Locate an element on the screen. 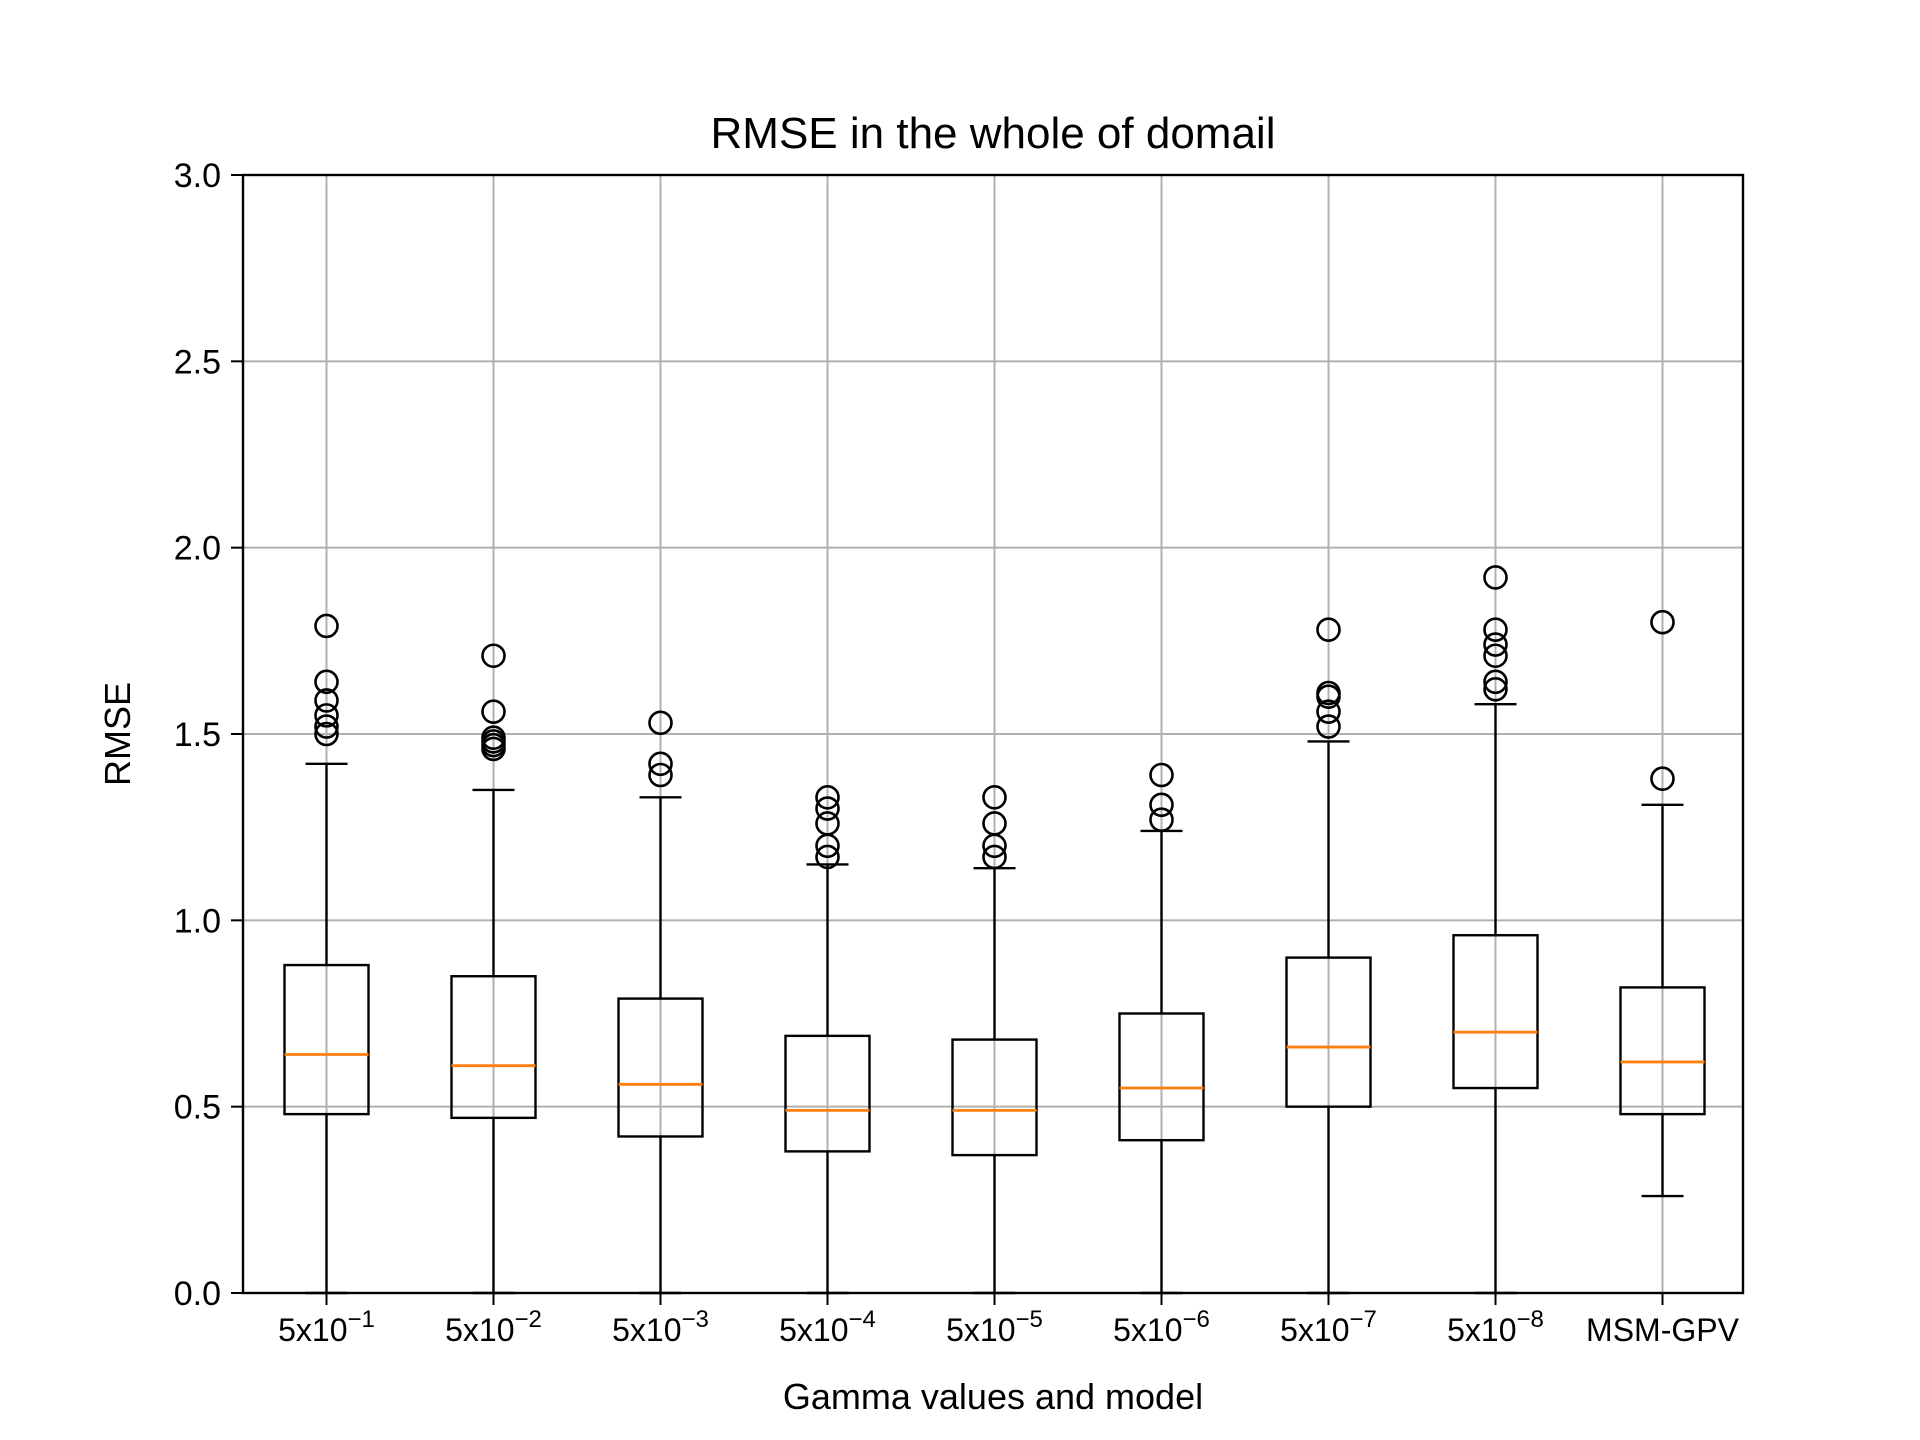 The image size is (1920, 1440). x-axis-label: Gamma values and model is located at coordinates (993, 1396).